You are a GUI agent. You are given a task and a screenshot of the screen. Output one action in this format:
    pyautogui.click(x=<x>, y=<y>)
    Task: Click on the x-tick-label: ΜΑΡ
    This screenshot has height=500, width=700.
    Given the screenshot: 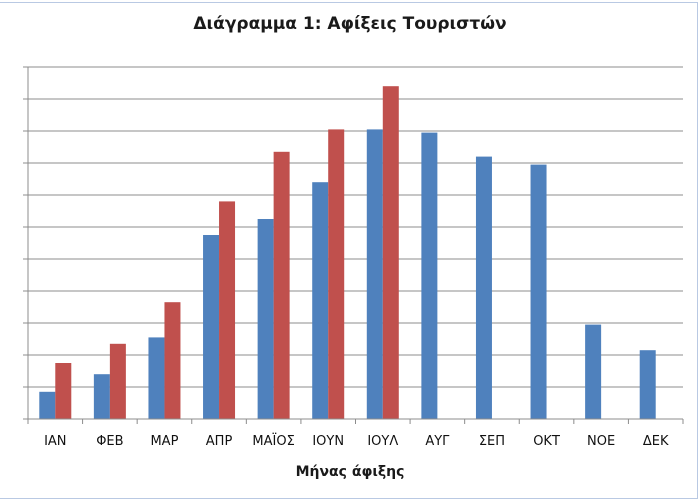 What is the action you would take?
    pyautogui.click(x=164, y=441)
    